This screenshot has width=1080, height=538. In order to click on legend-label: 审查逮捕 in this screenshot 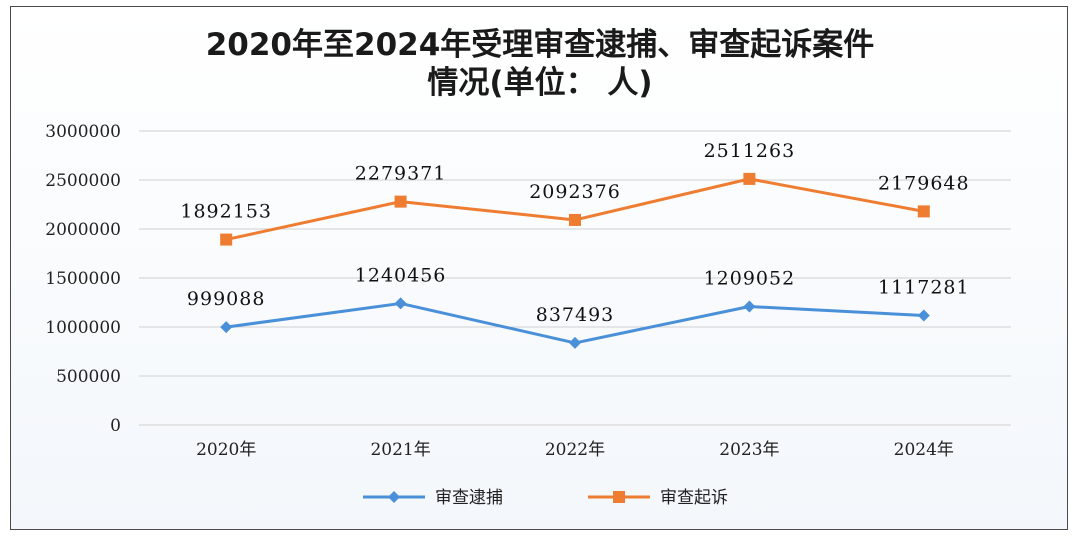, I will do `click(469, 498)`.